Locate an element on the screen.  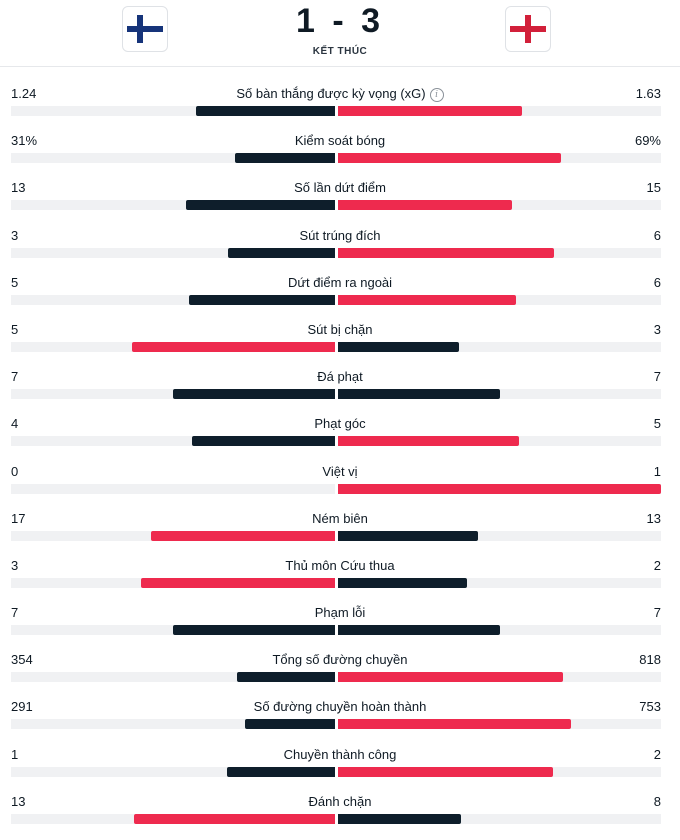
stat-label: Dứt điểm ra ngoài is located at coordinates (340, 282).